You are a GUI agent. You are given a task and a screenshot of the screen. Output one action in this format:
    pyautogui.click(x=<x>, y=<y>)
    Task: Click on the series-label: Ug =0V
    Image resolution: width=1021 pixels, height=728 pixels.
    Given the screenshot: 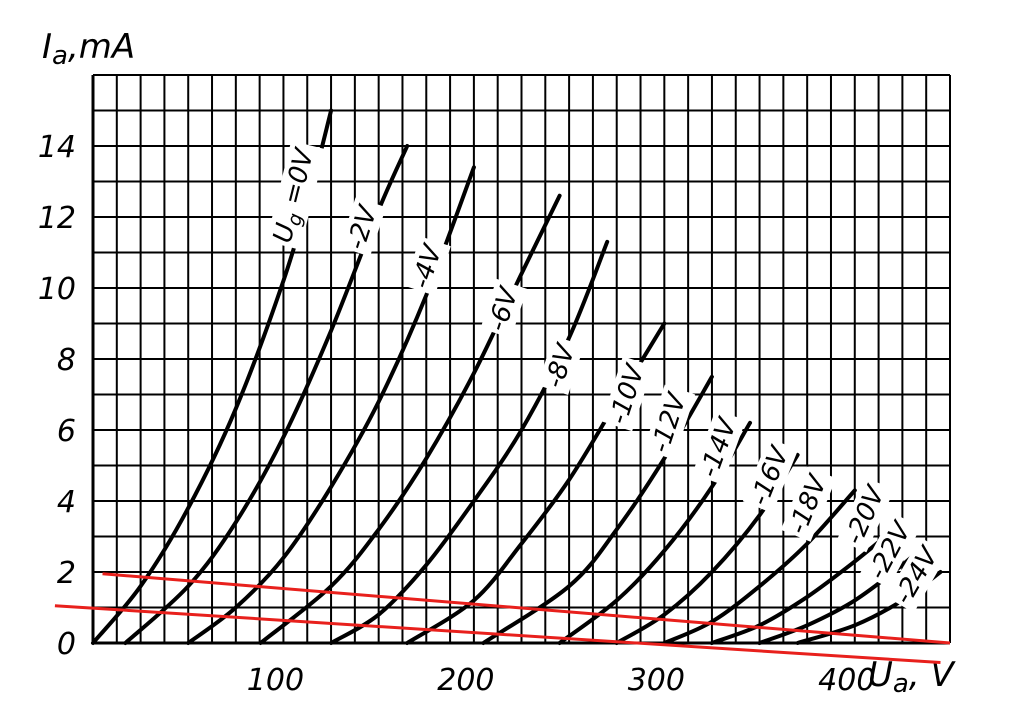 What is the action you would take?
    pyautogui.click(x=296, y=195)
    